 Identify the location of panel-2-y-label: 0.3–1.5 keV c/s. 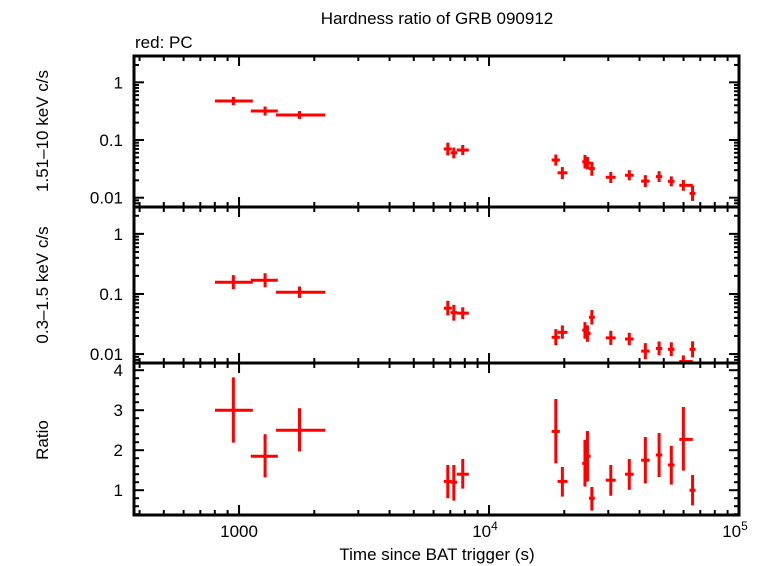
(42, 284).